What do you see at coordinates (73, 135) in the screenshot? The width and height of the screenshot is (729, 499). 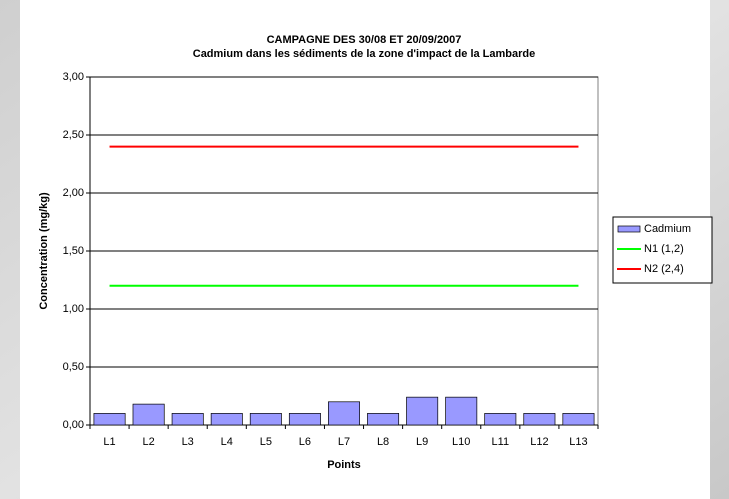 I see `y-tick-label: 2,50` at bounding box center [73, 135].